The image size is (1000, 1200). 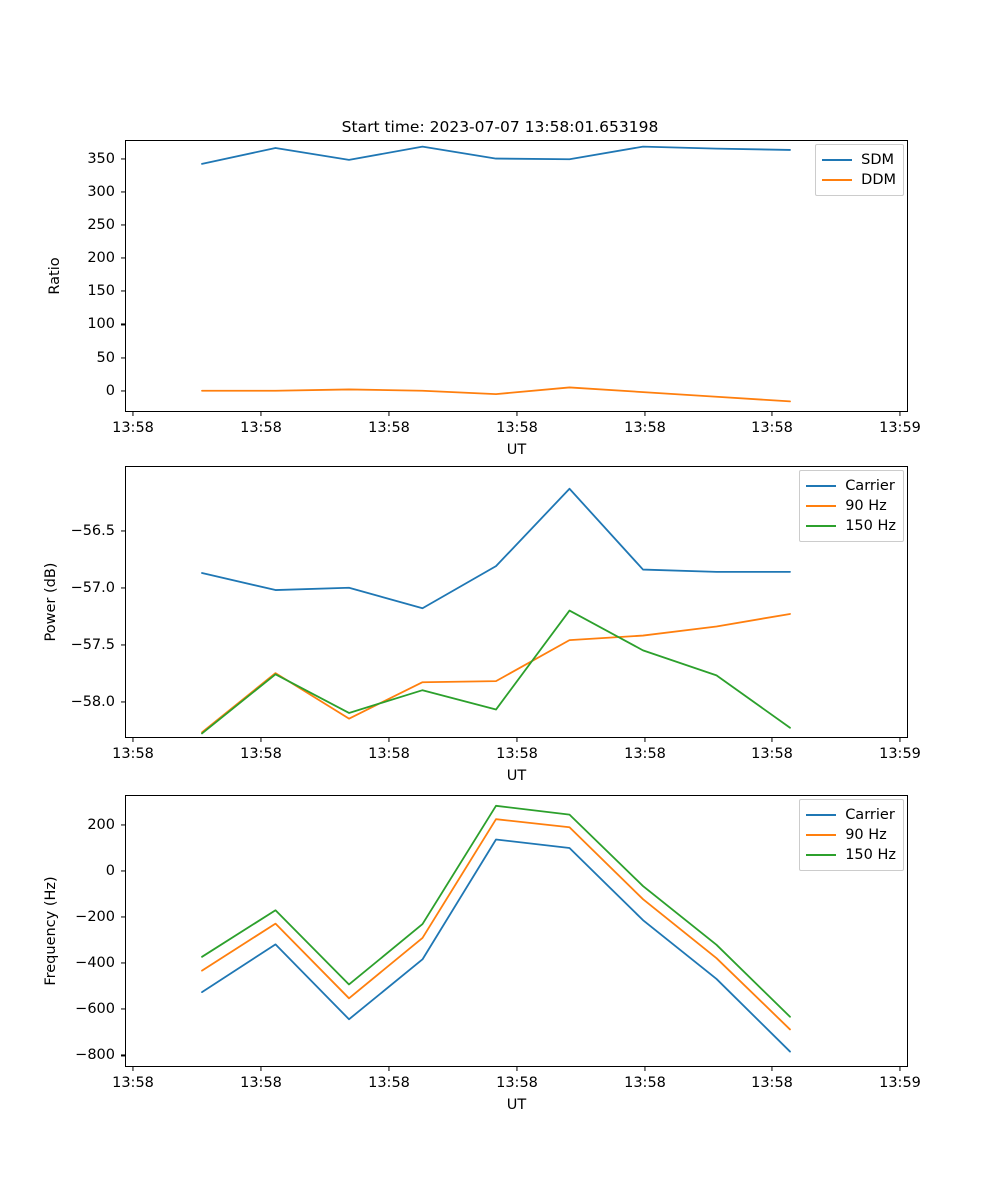 What do you see at coordinates (95, 917) in the screenshot?
I see `y-tick-label: −200` at bounding box center [95, 917].